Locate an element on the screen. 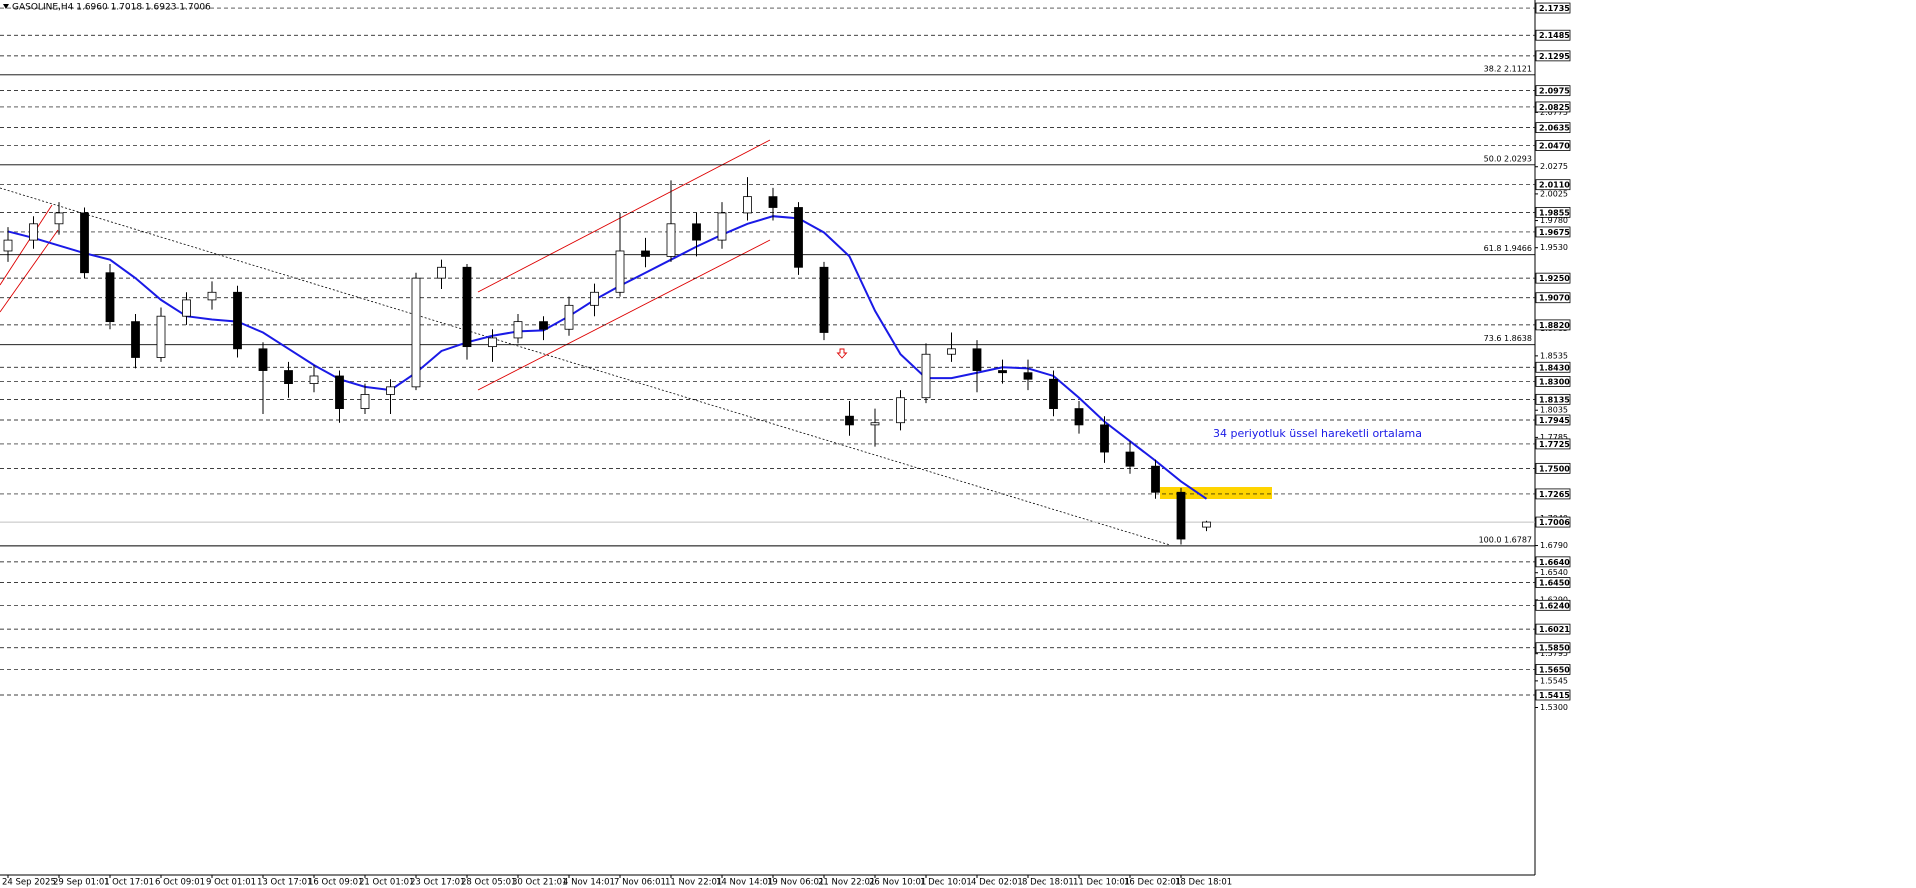  x-tick-label: 4 Dec 02:01 is located at coordinates (997, 883).